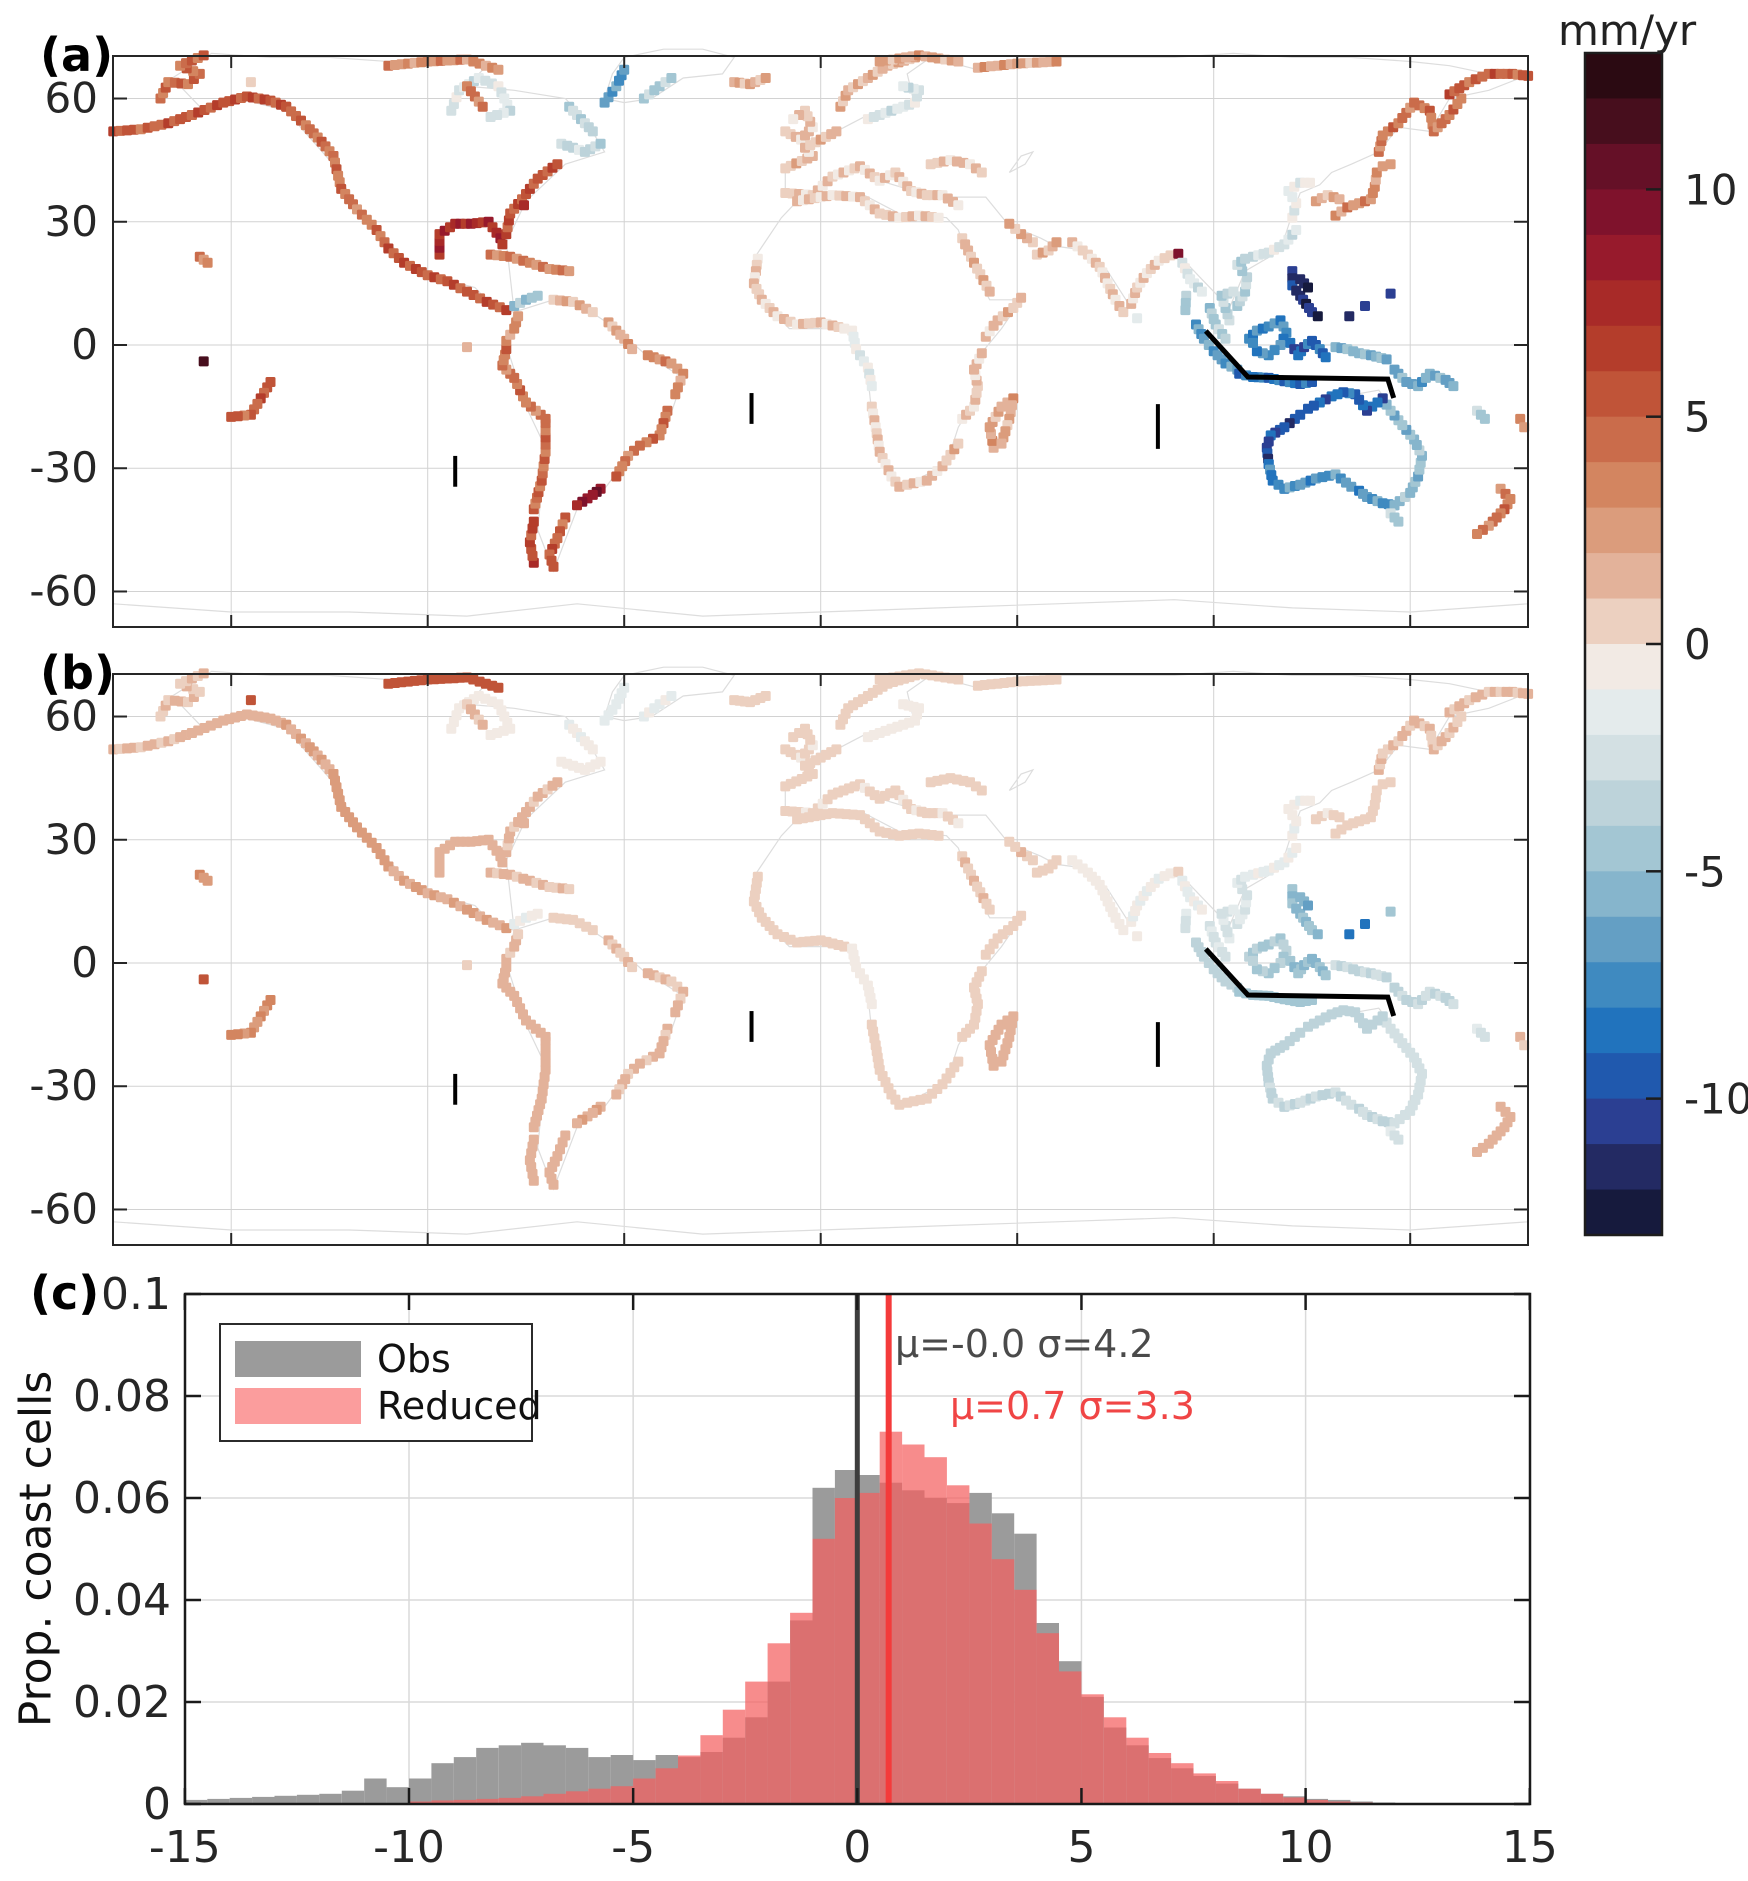 The image size is (1748, 1881). What do you see at coordinates (77, 673) in the screenshot?
I see `panel-b-label: (b)` at bounding box center [77, 673].